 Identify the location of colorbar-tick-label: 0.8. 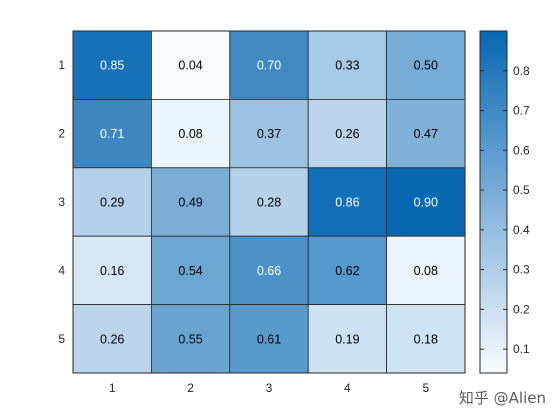
(521, 71).